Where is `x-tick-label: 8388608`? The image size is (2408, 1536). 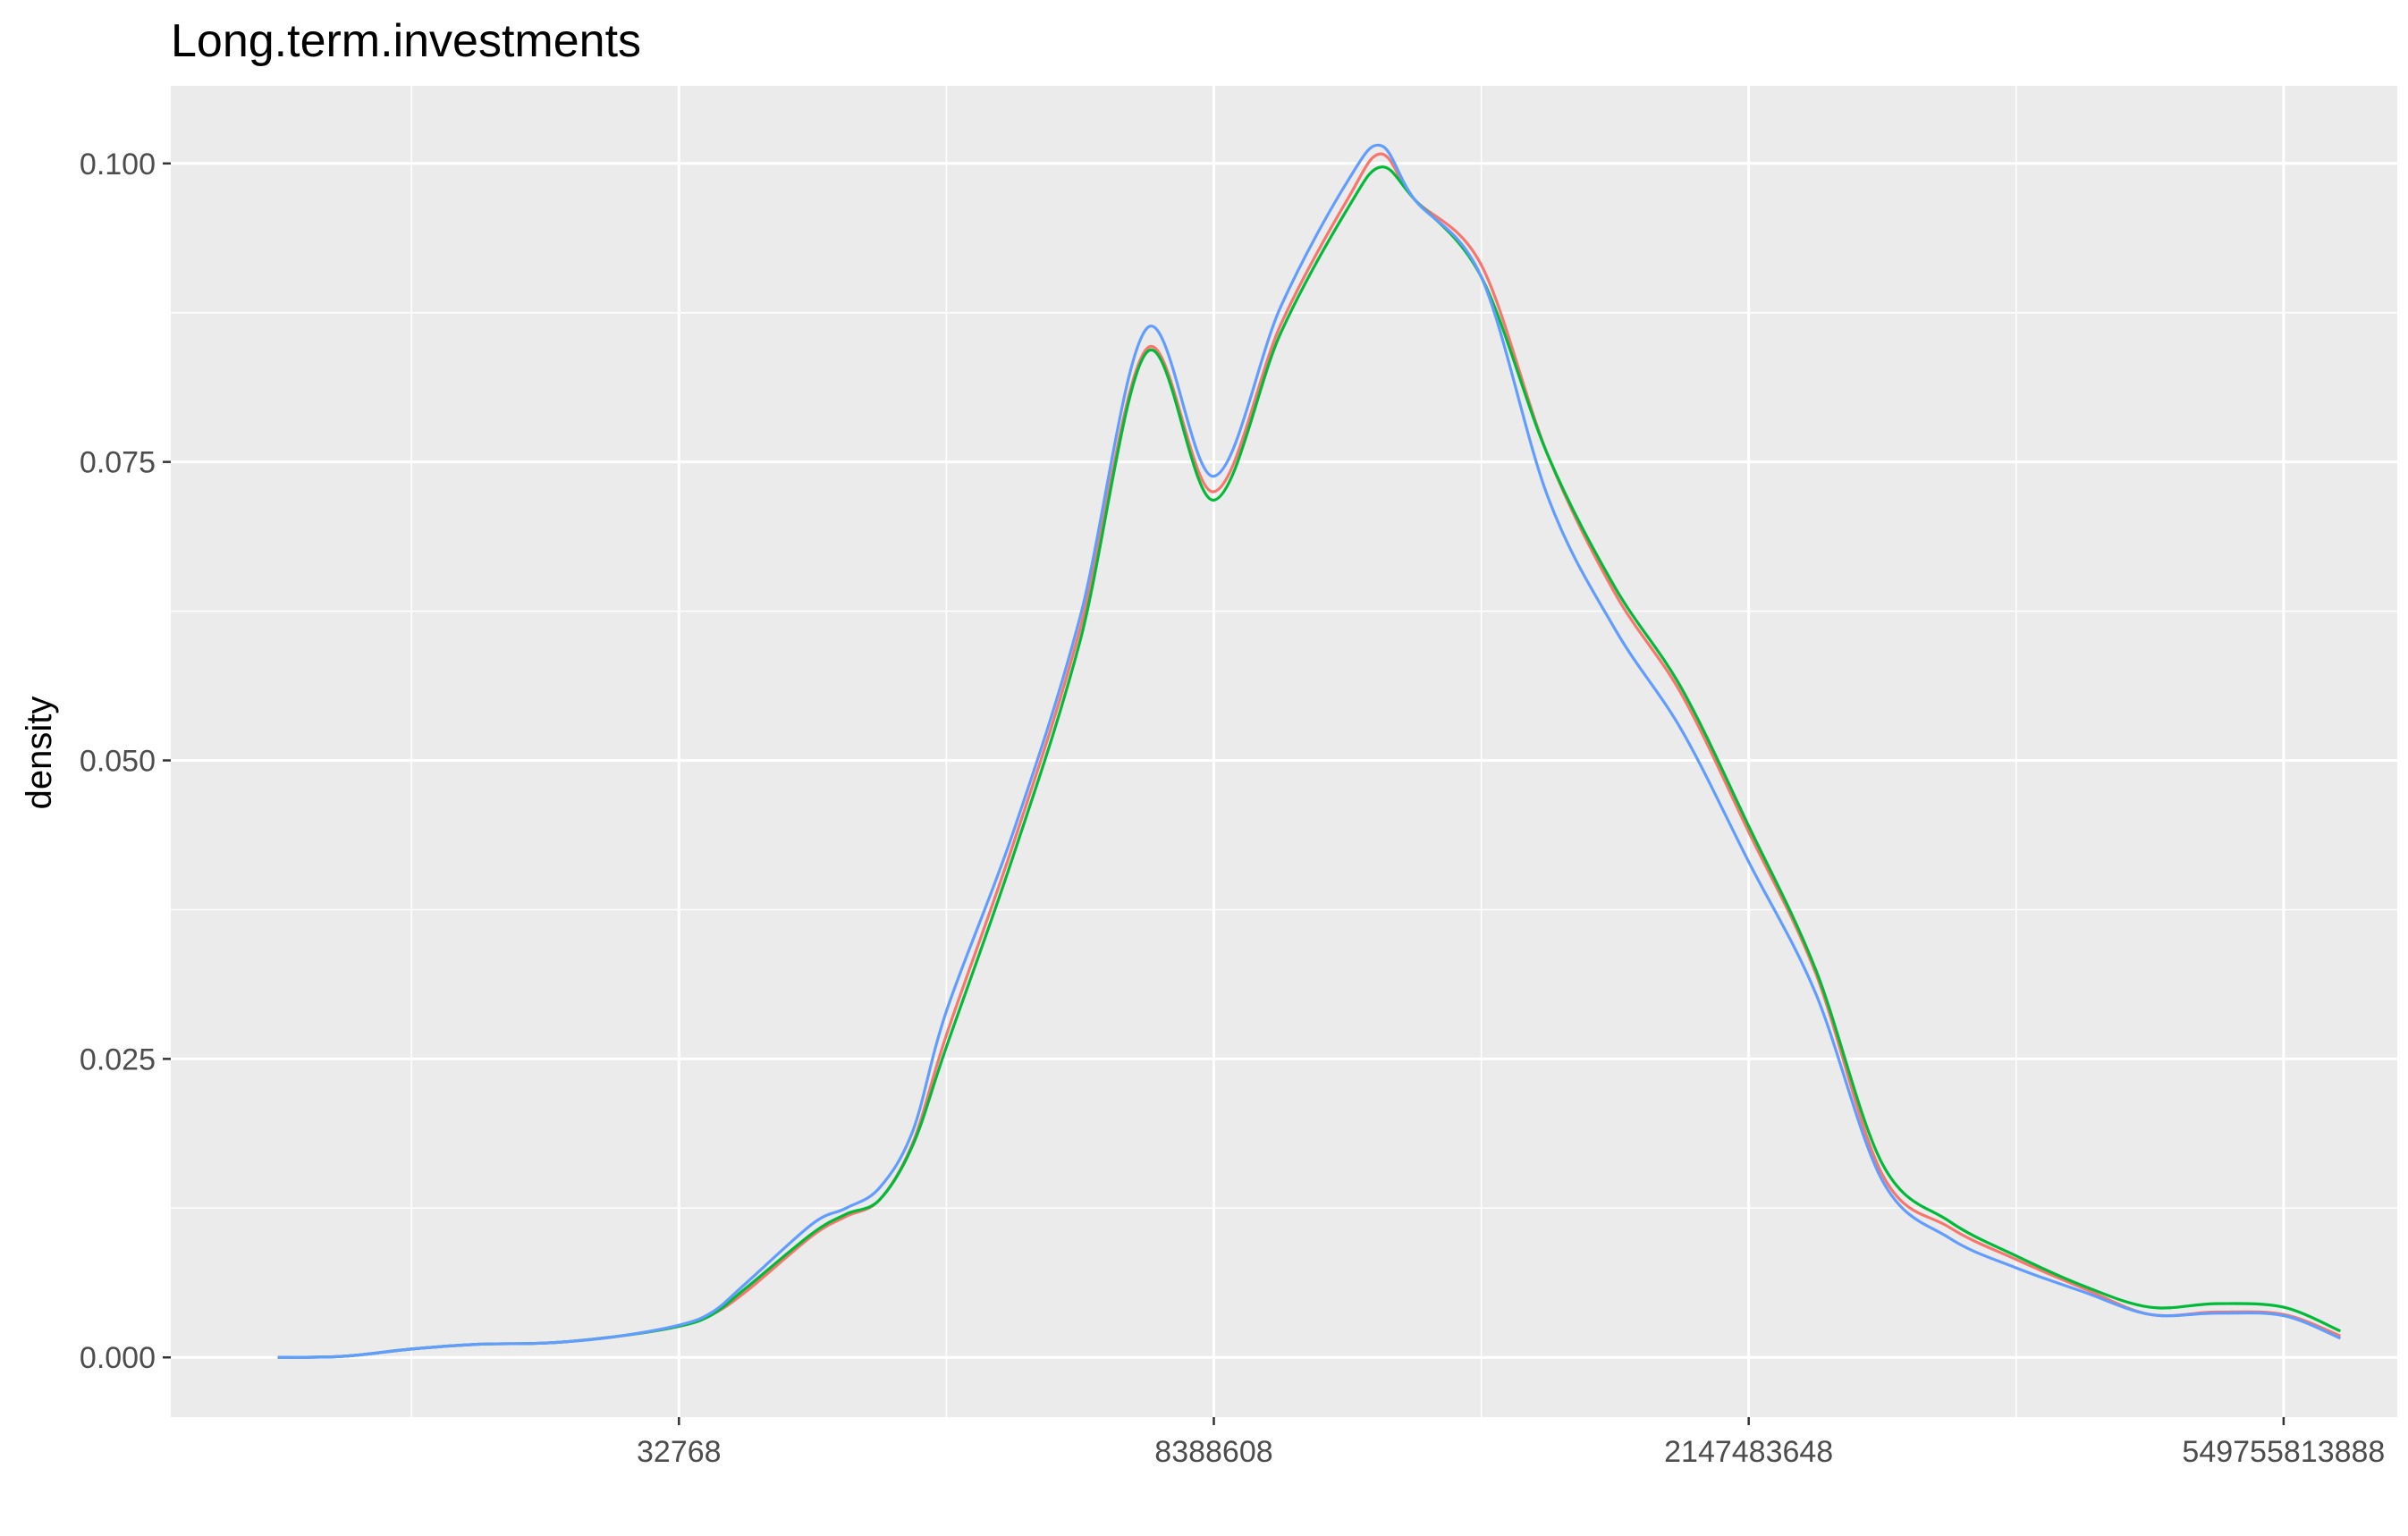
x-tick-label: 8388608 is located at coordinates (1213, 1452).